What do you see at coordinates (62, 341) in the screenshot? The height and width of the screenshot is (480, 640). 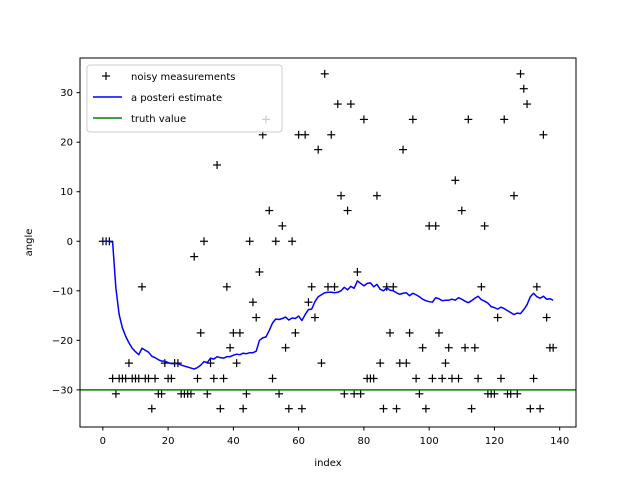 I see `y-tick-label: −20` at bounding box center [62, 341].